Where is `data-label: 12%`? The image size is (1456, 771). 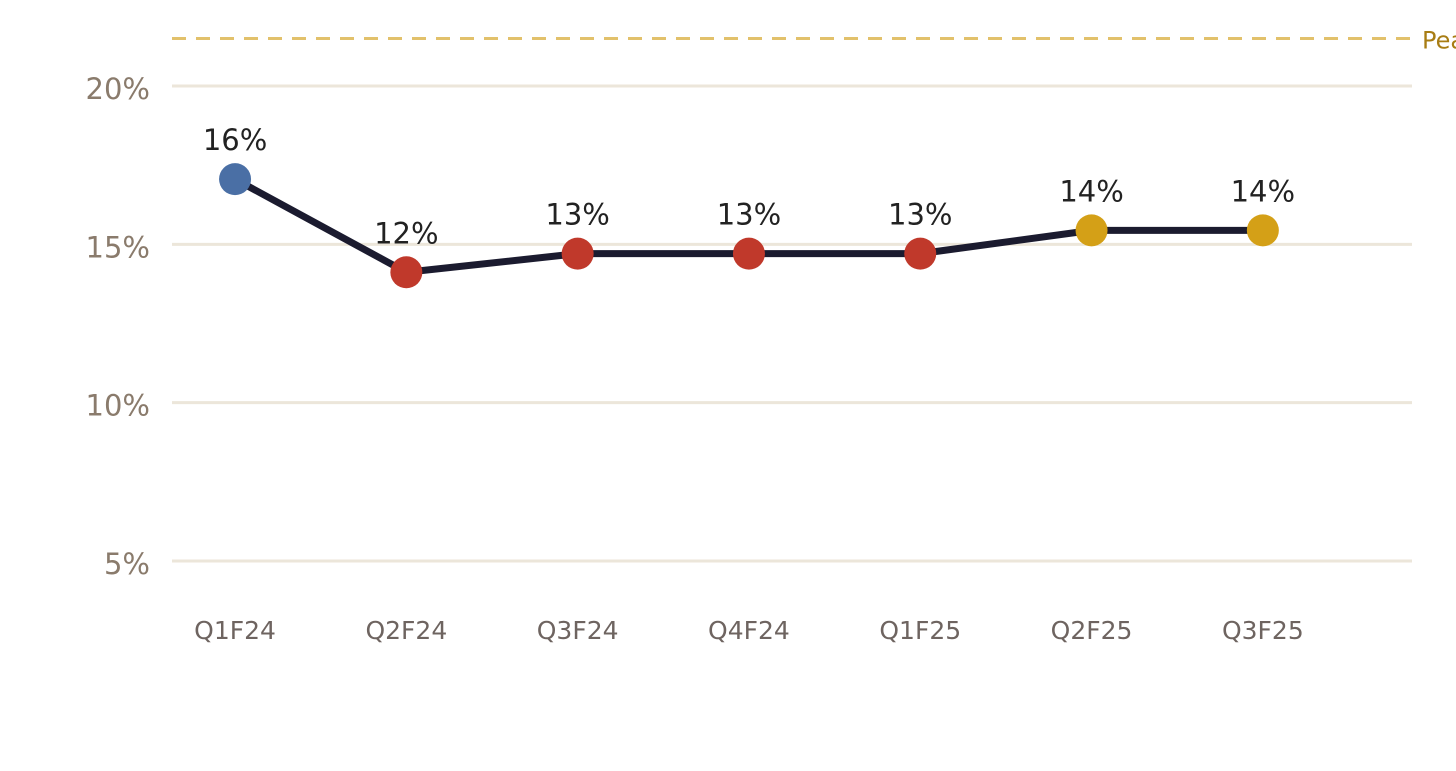
data-label: 12% is located at coordinates (406, 233).